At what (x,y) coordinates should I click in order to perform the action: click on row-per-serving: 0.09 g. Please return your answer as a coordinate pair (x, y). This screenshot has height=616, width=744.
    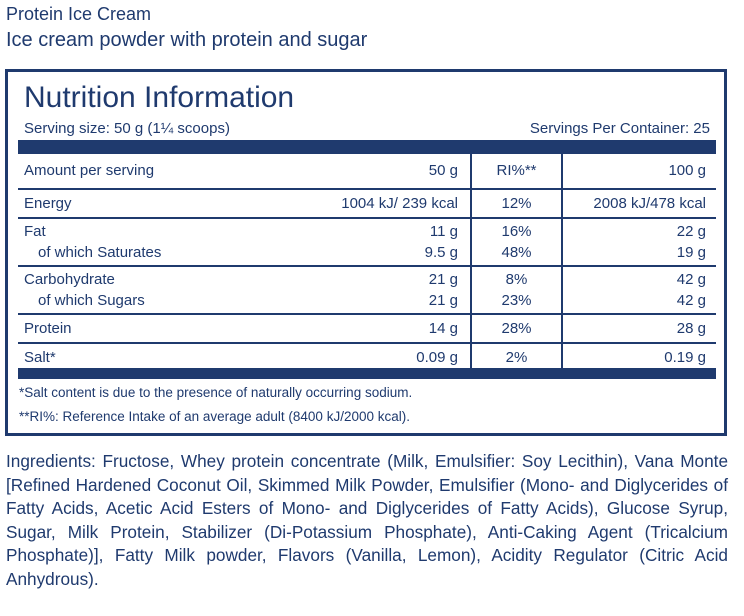
    Looking at the image, I should click on (365, 357).